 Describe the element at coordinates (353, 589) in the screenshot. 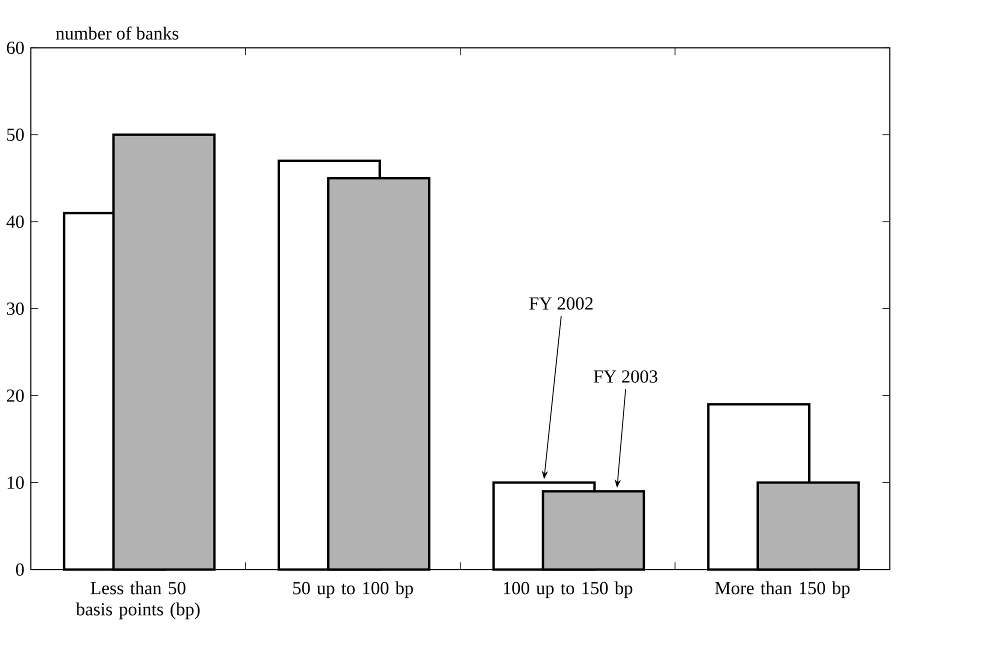

I see `x-tick-label: 50 up to 100 bp` at that location.